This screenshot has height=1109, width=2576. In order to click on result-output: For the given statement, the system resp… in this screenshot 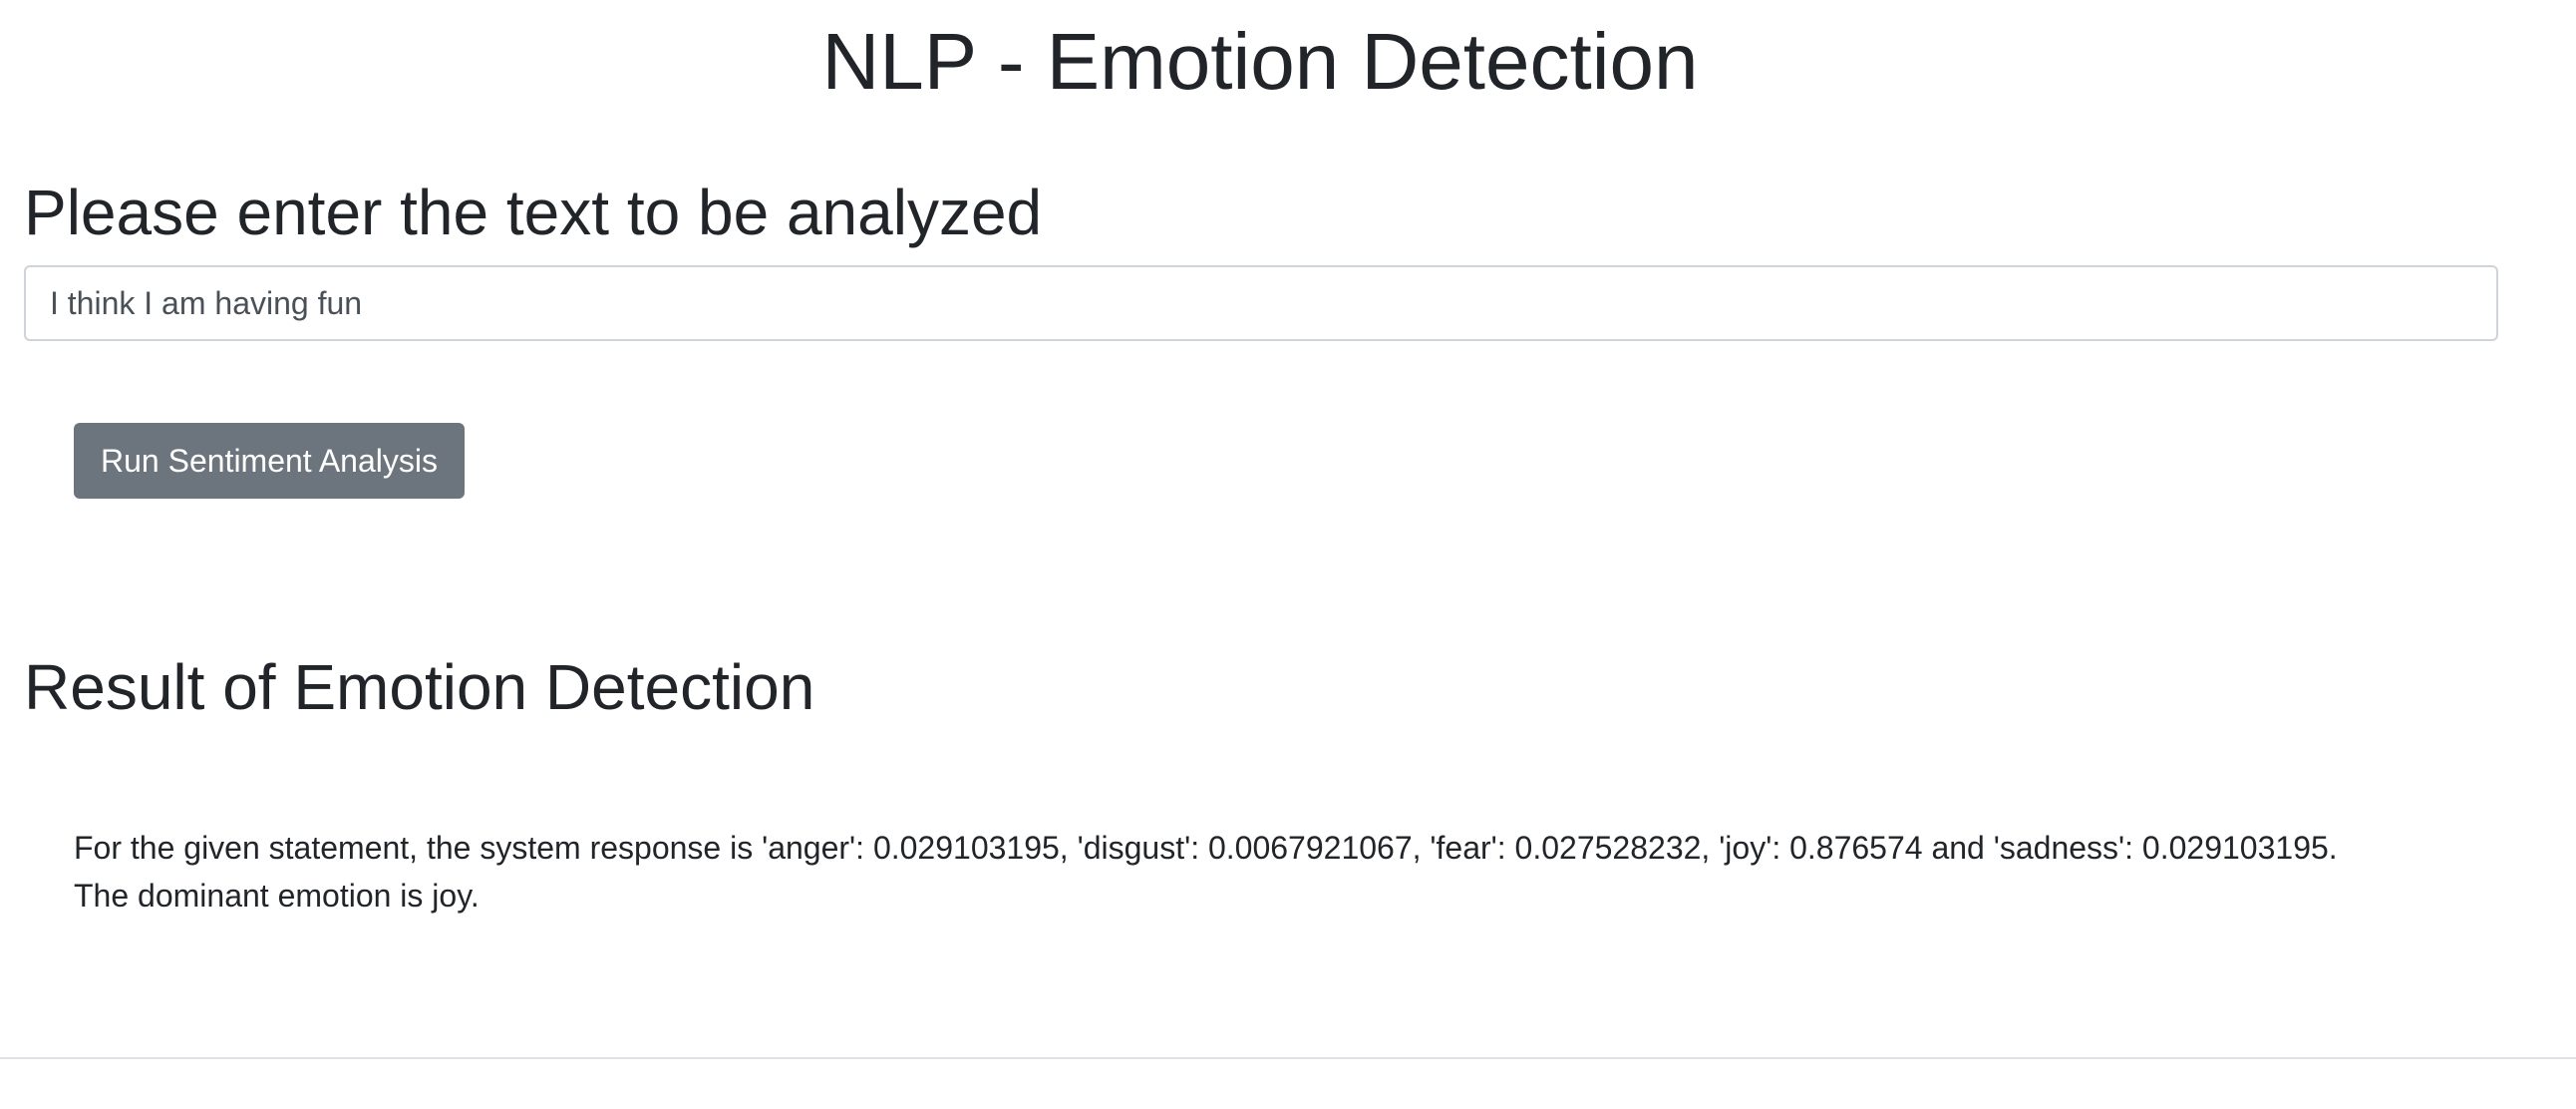, I will do `click(1300, 872)`.